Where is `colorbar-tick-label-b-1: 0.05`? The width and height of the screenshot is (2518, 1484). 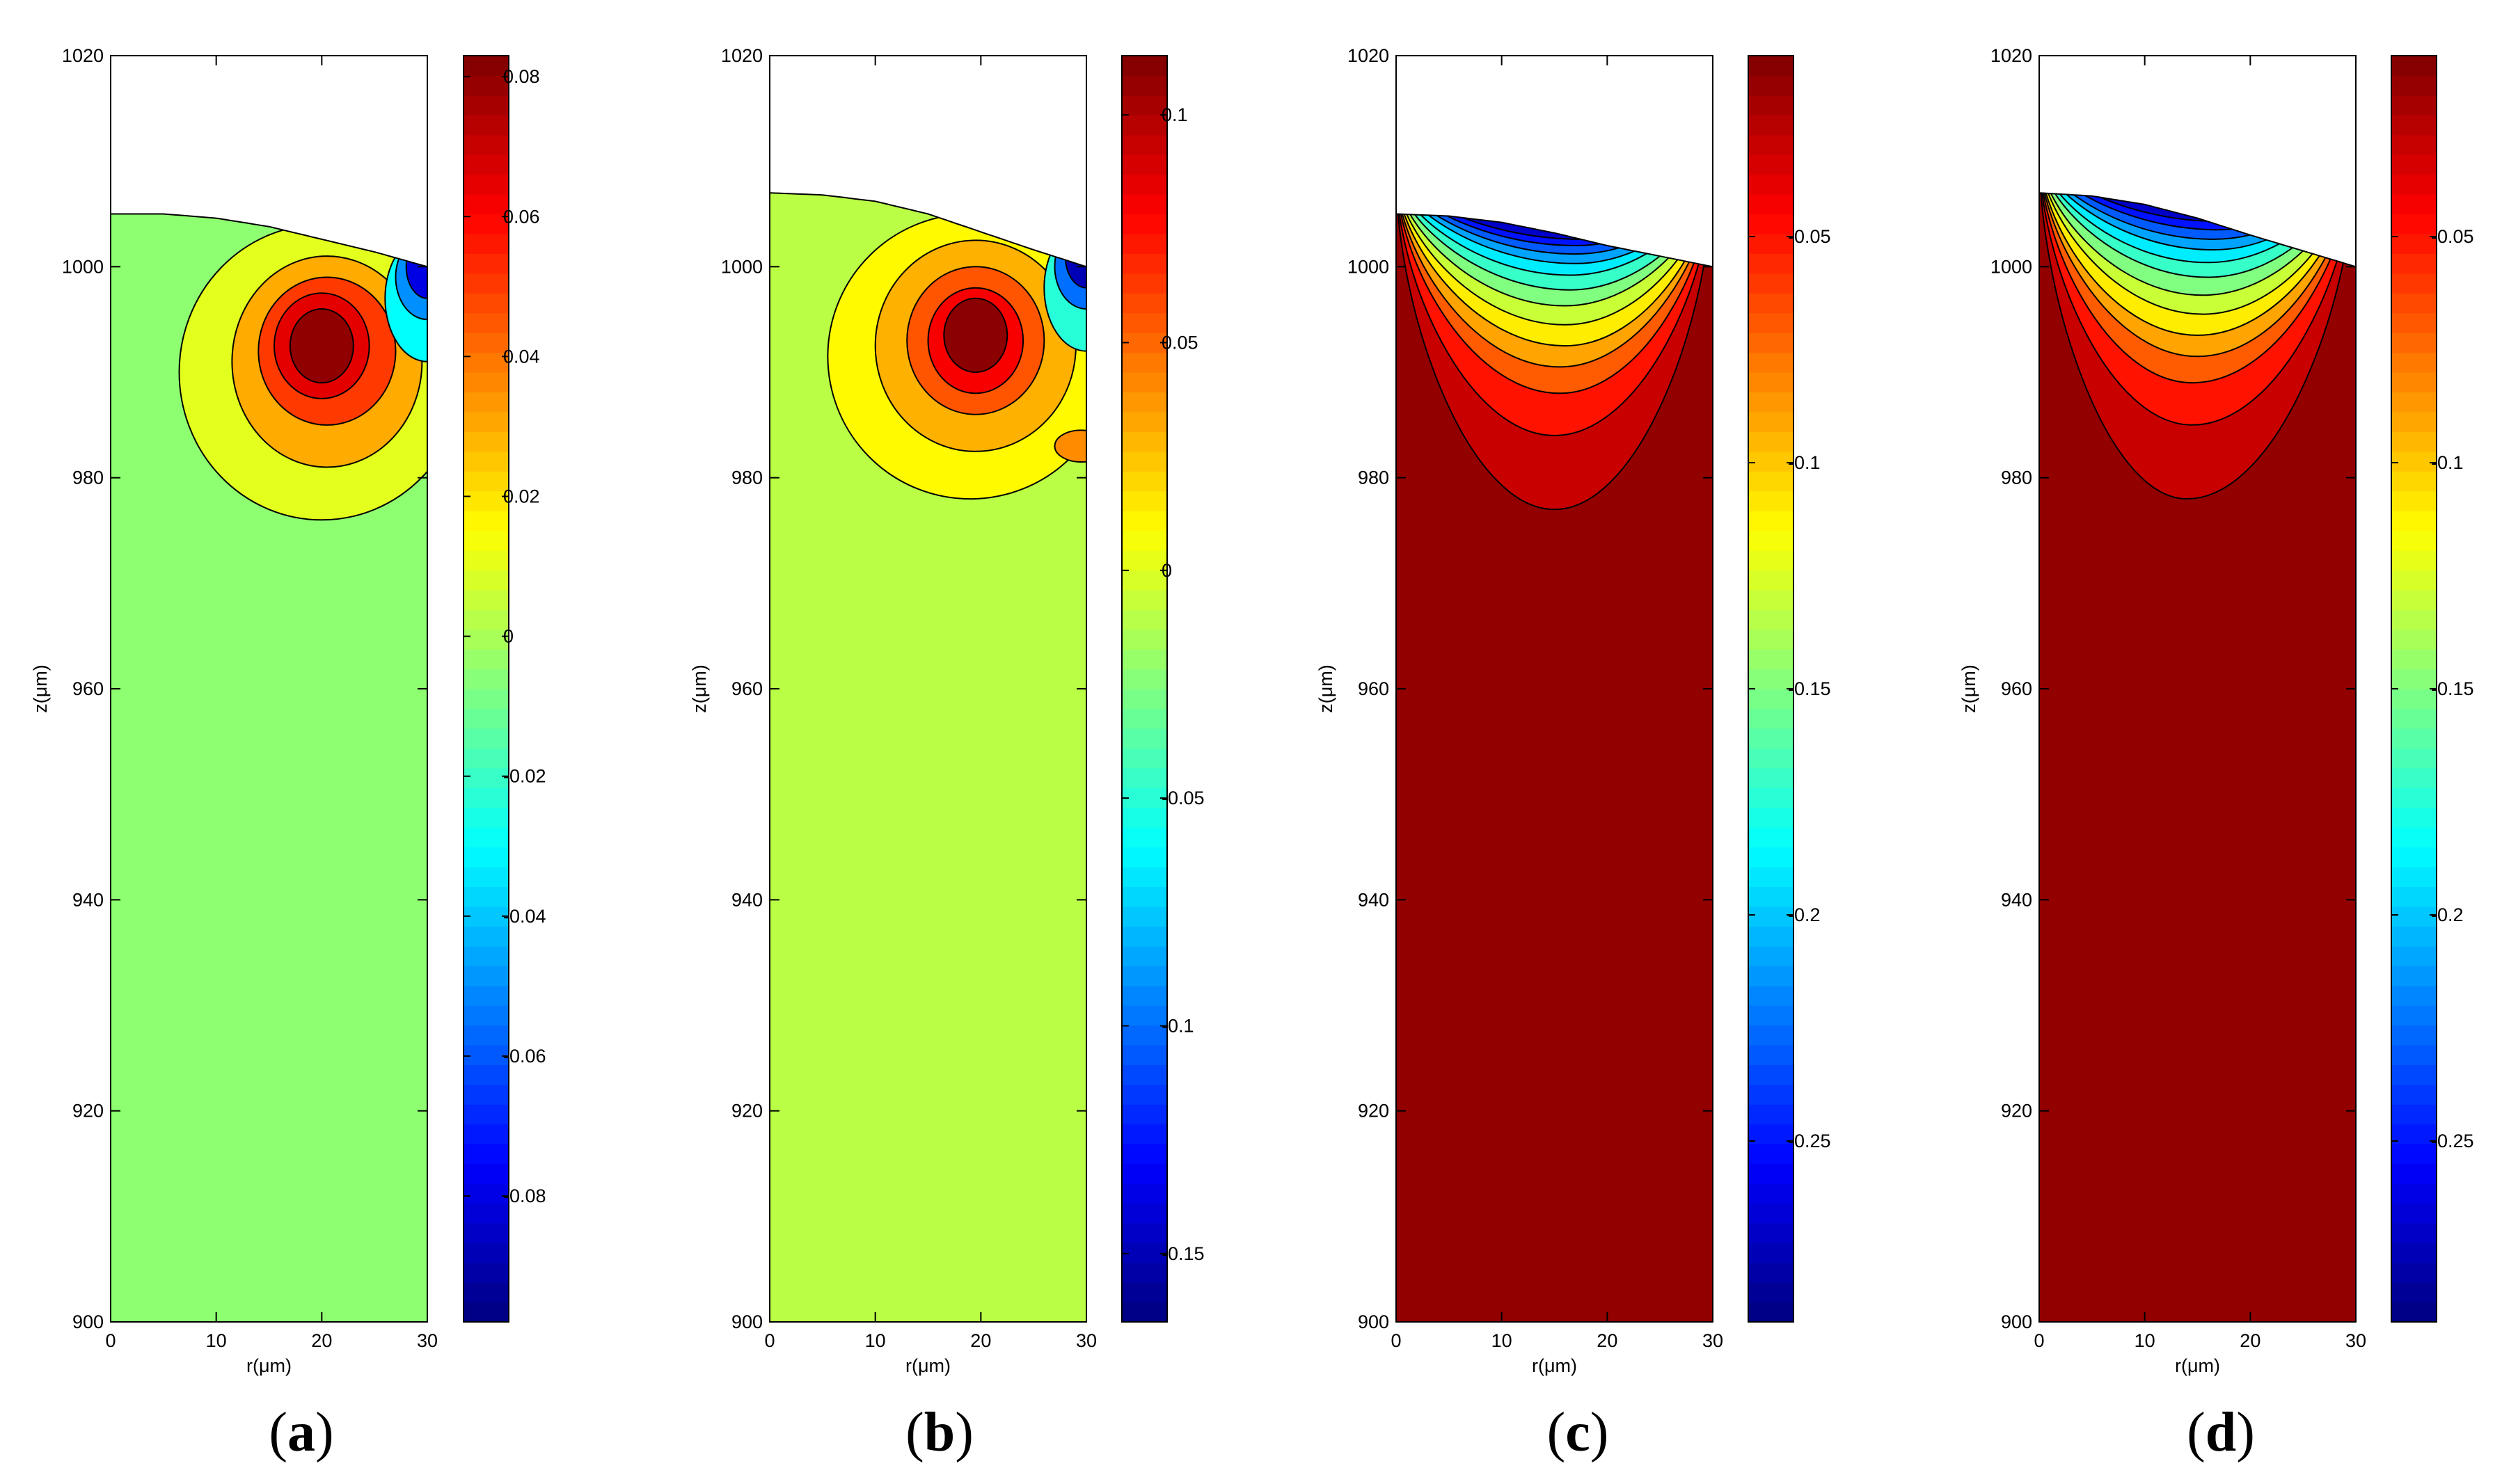 colorbar-tick-label-b-1: 0.05 is located at coordinates (1180, 343).